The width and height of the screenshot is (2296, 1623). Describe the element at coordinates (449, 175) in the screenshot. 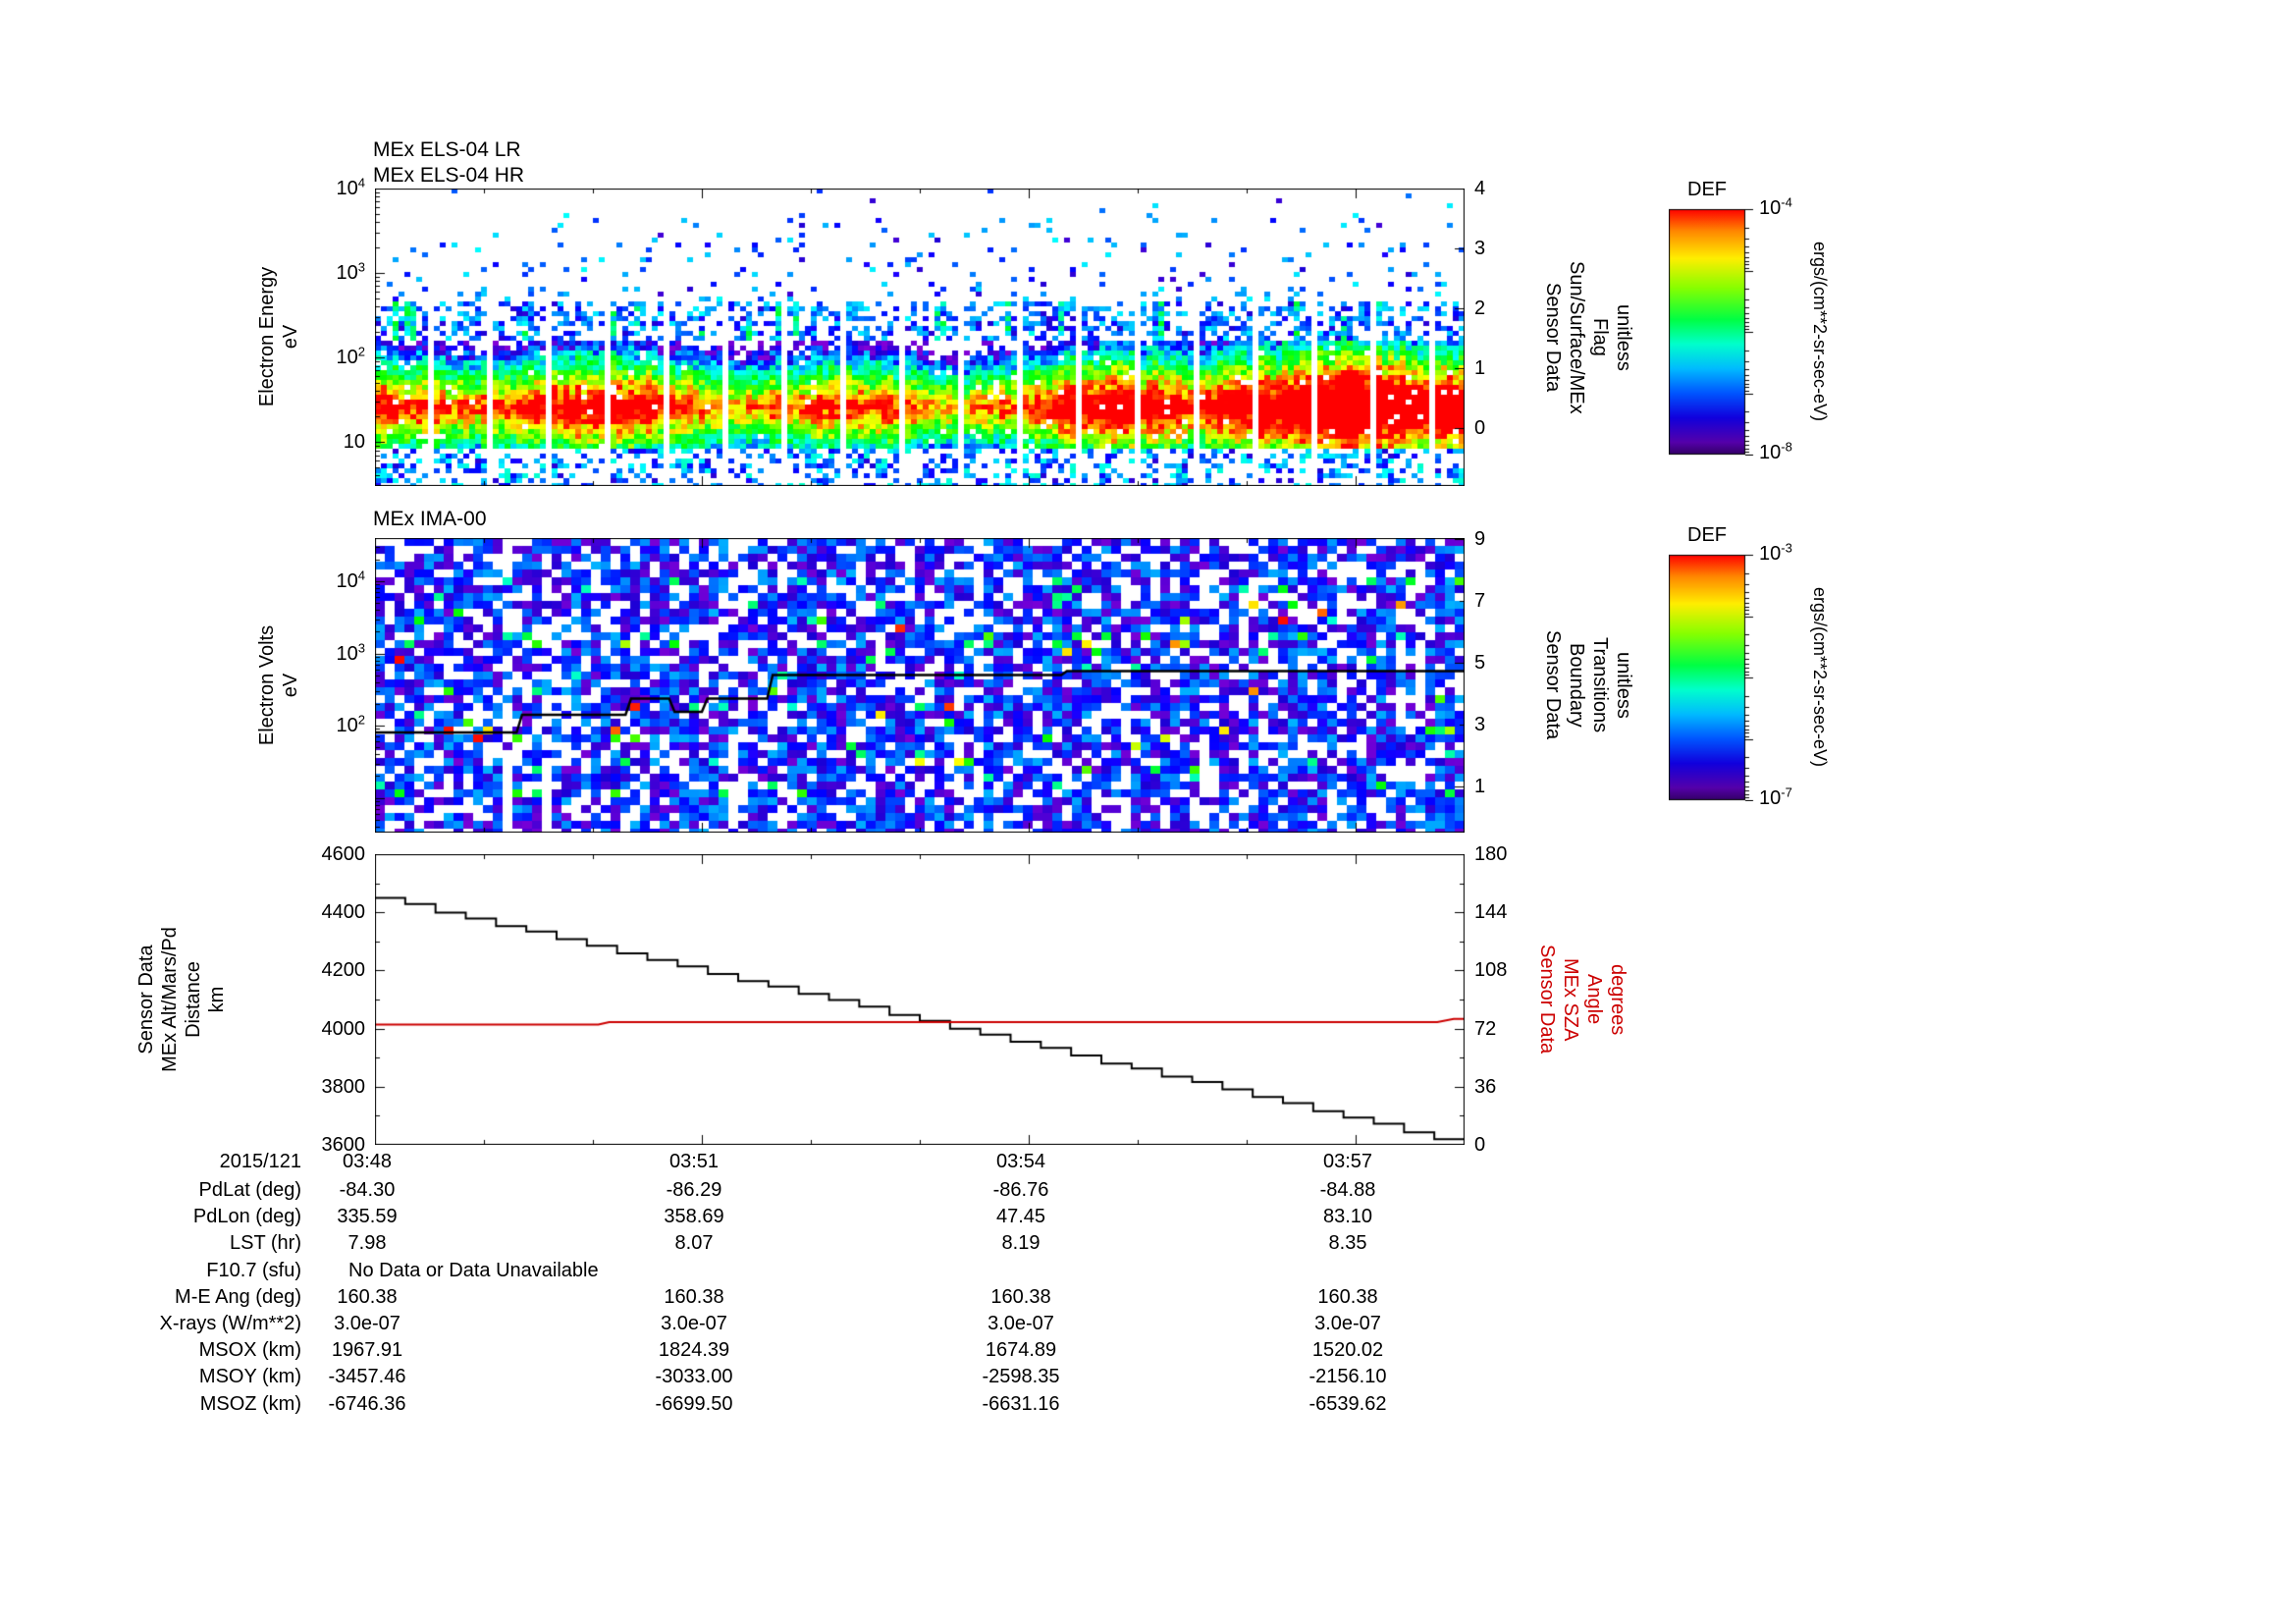

I see `els-title-hr: MEx ELS-04 HR` at that location.